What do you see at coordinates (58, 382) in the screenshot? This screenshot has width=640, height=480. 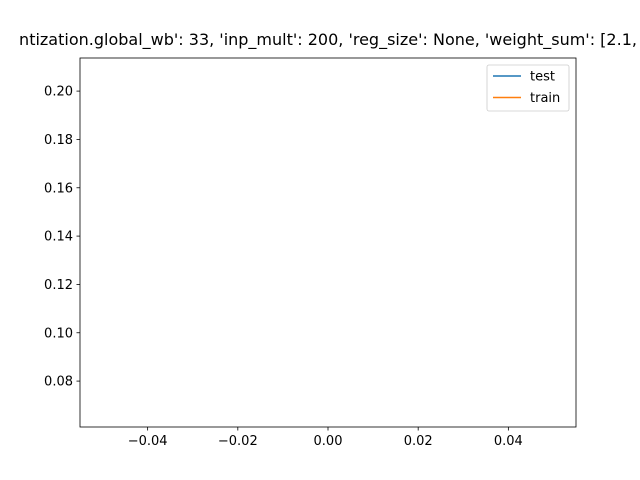 I see `y-tick-label: 0.08` at bounding box center [58, 382].